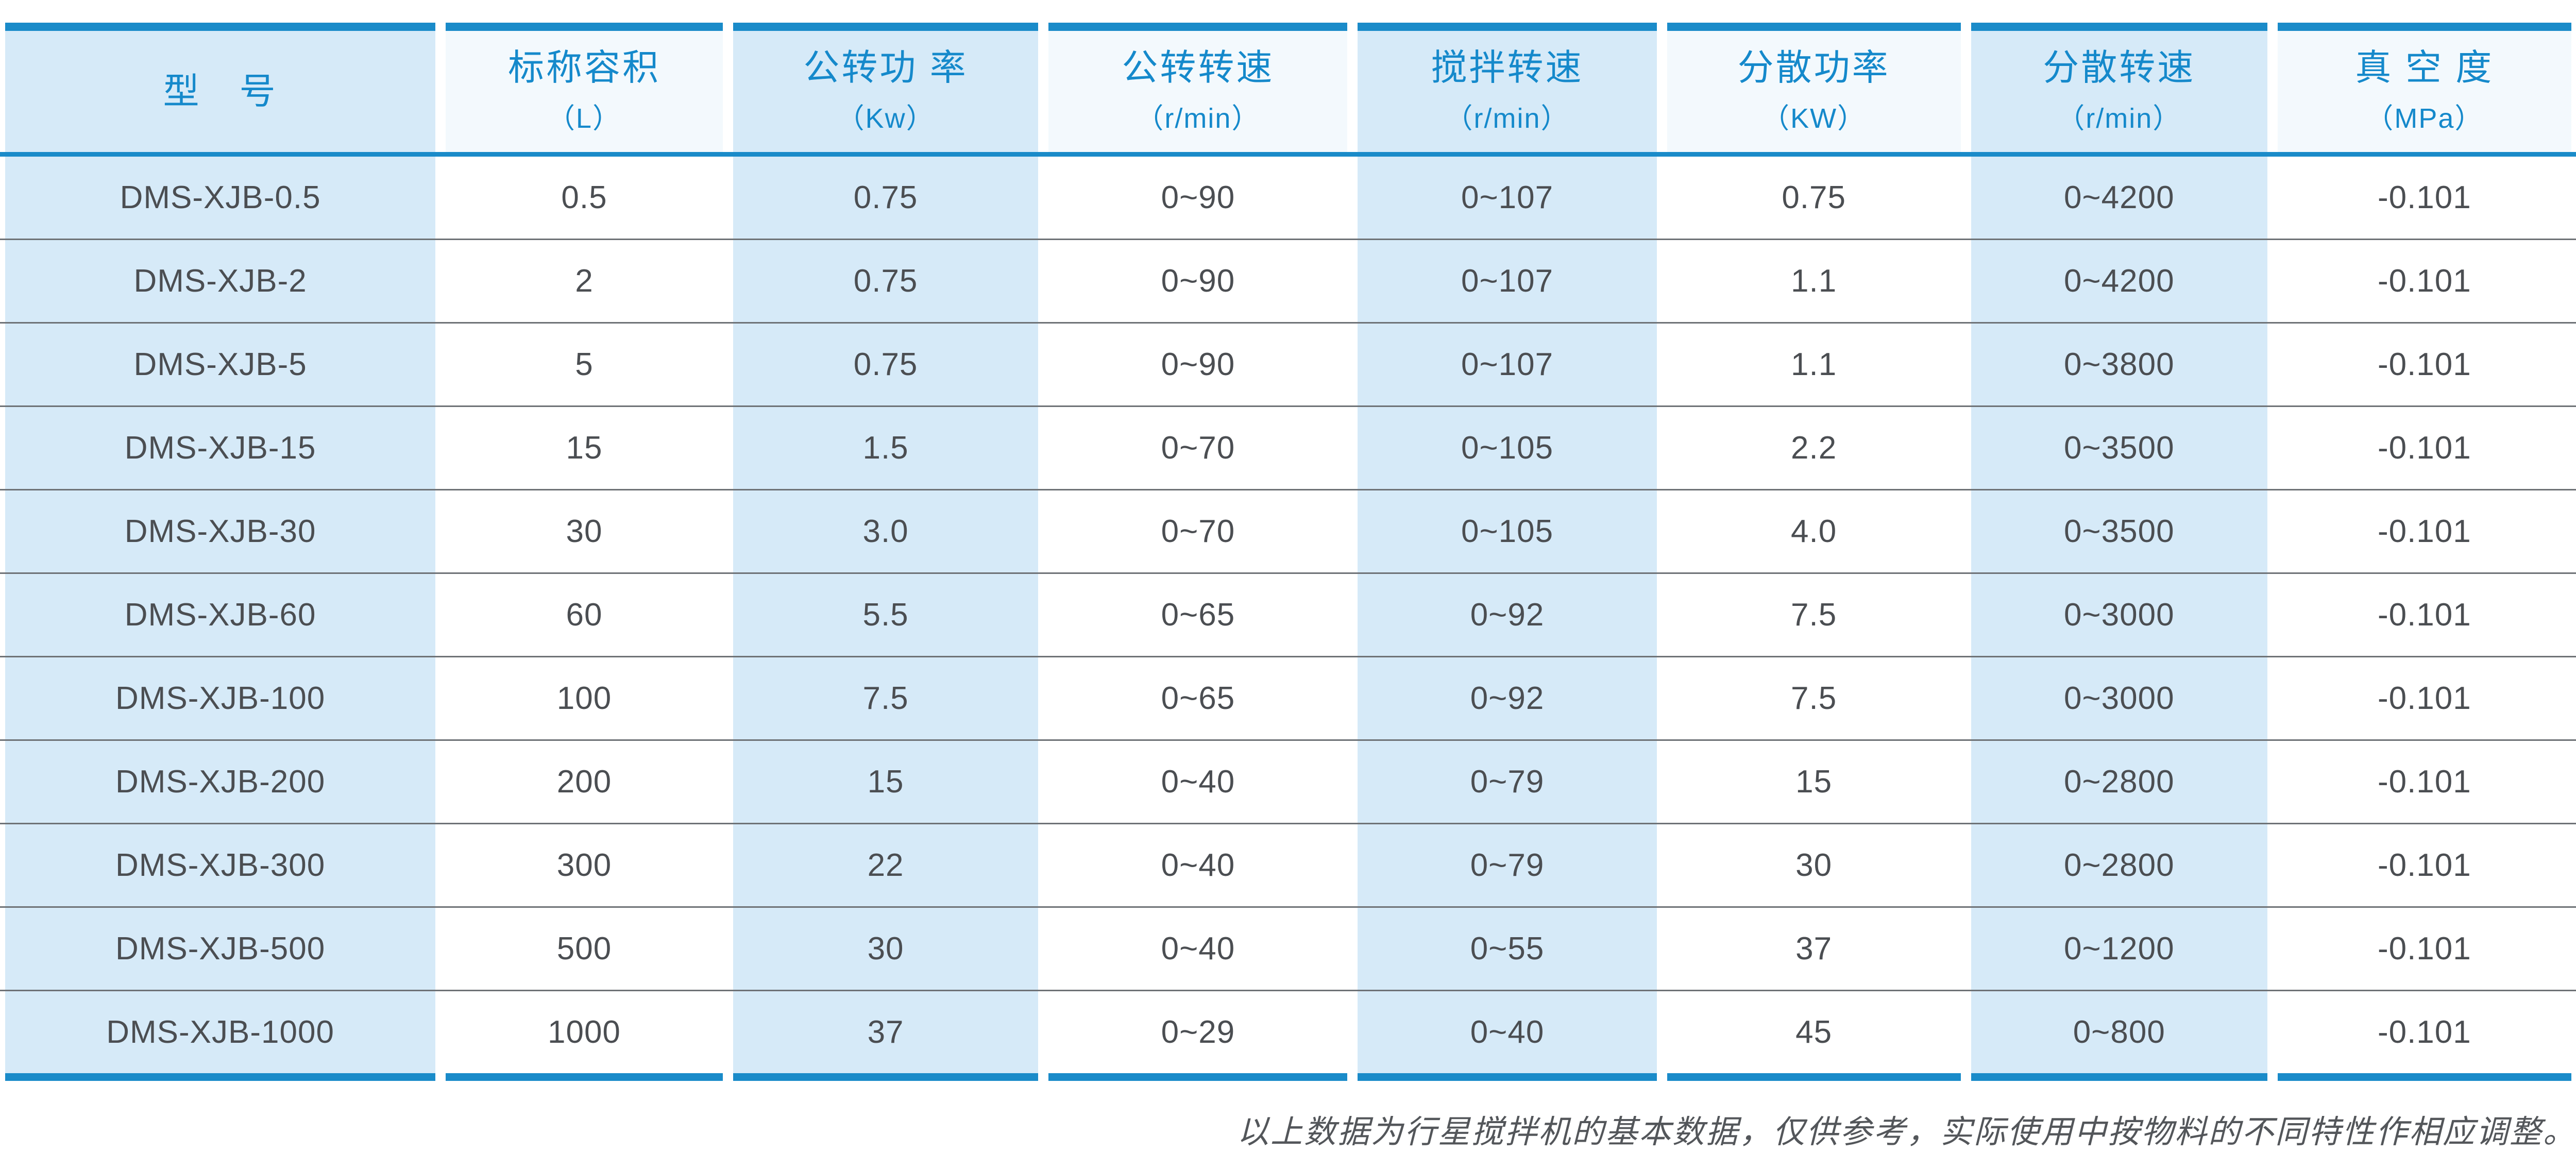 This screenshot has width=2576, height=1152. I want to click on value-cell: 1000, so click(584, 1036).